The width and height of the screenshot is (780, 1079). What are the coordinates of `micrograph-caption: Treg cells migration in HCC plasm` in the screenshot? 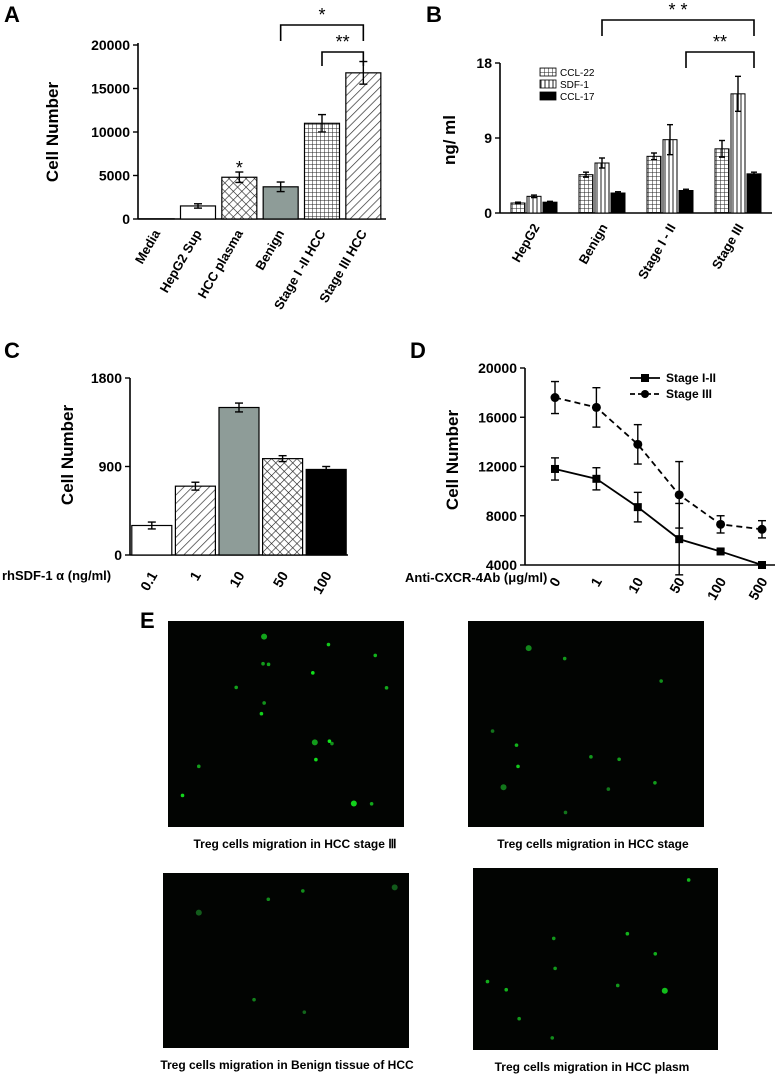 It's located at (592, 1067).